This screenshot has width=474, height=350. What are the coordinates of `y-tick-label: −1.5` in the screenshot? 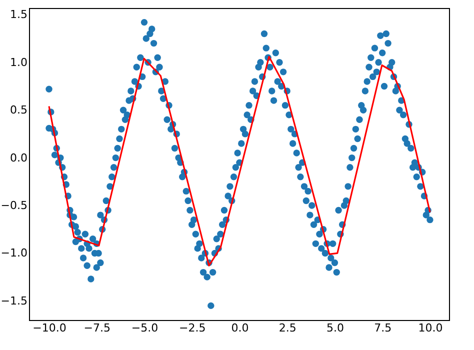 It's located at (14, 301).